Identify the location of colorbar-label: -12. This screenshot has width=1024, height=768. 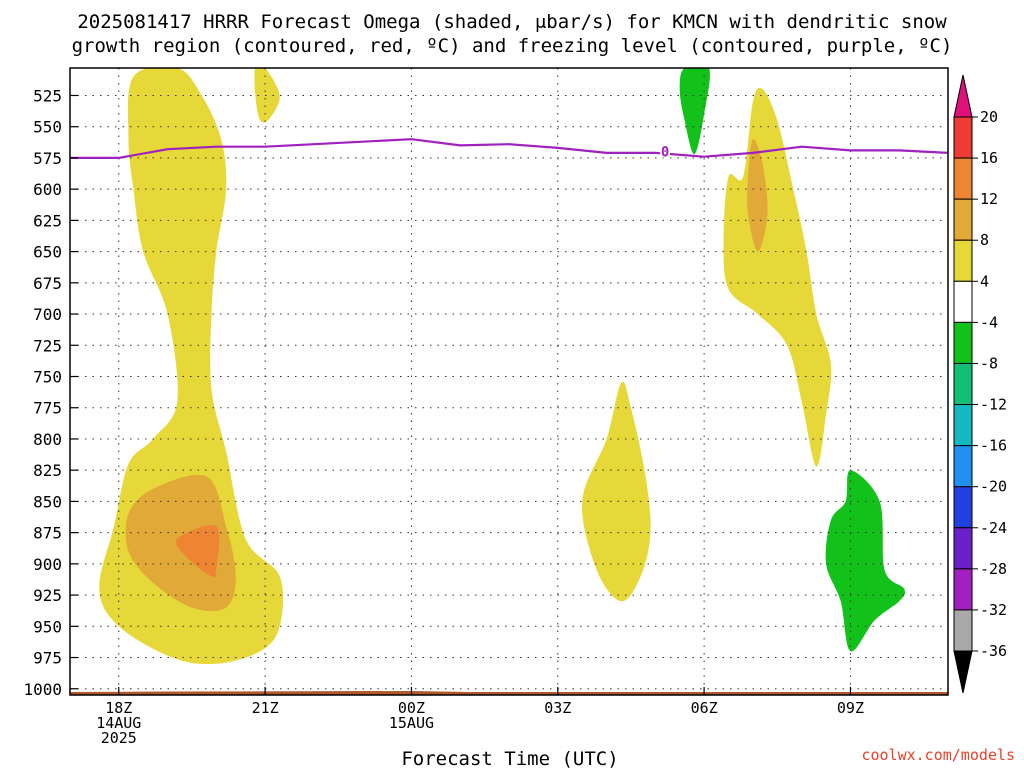
(993, 405).